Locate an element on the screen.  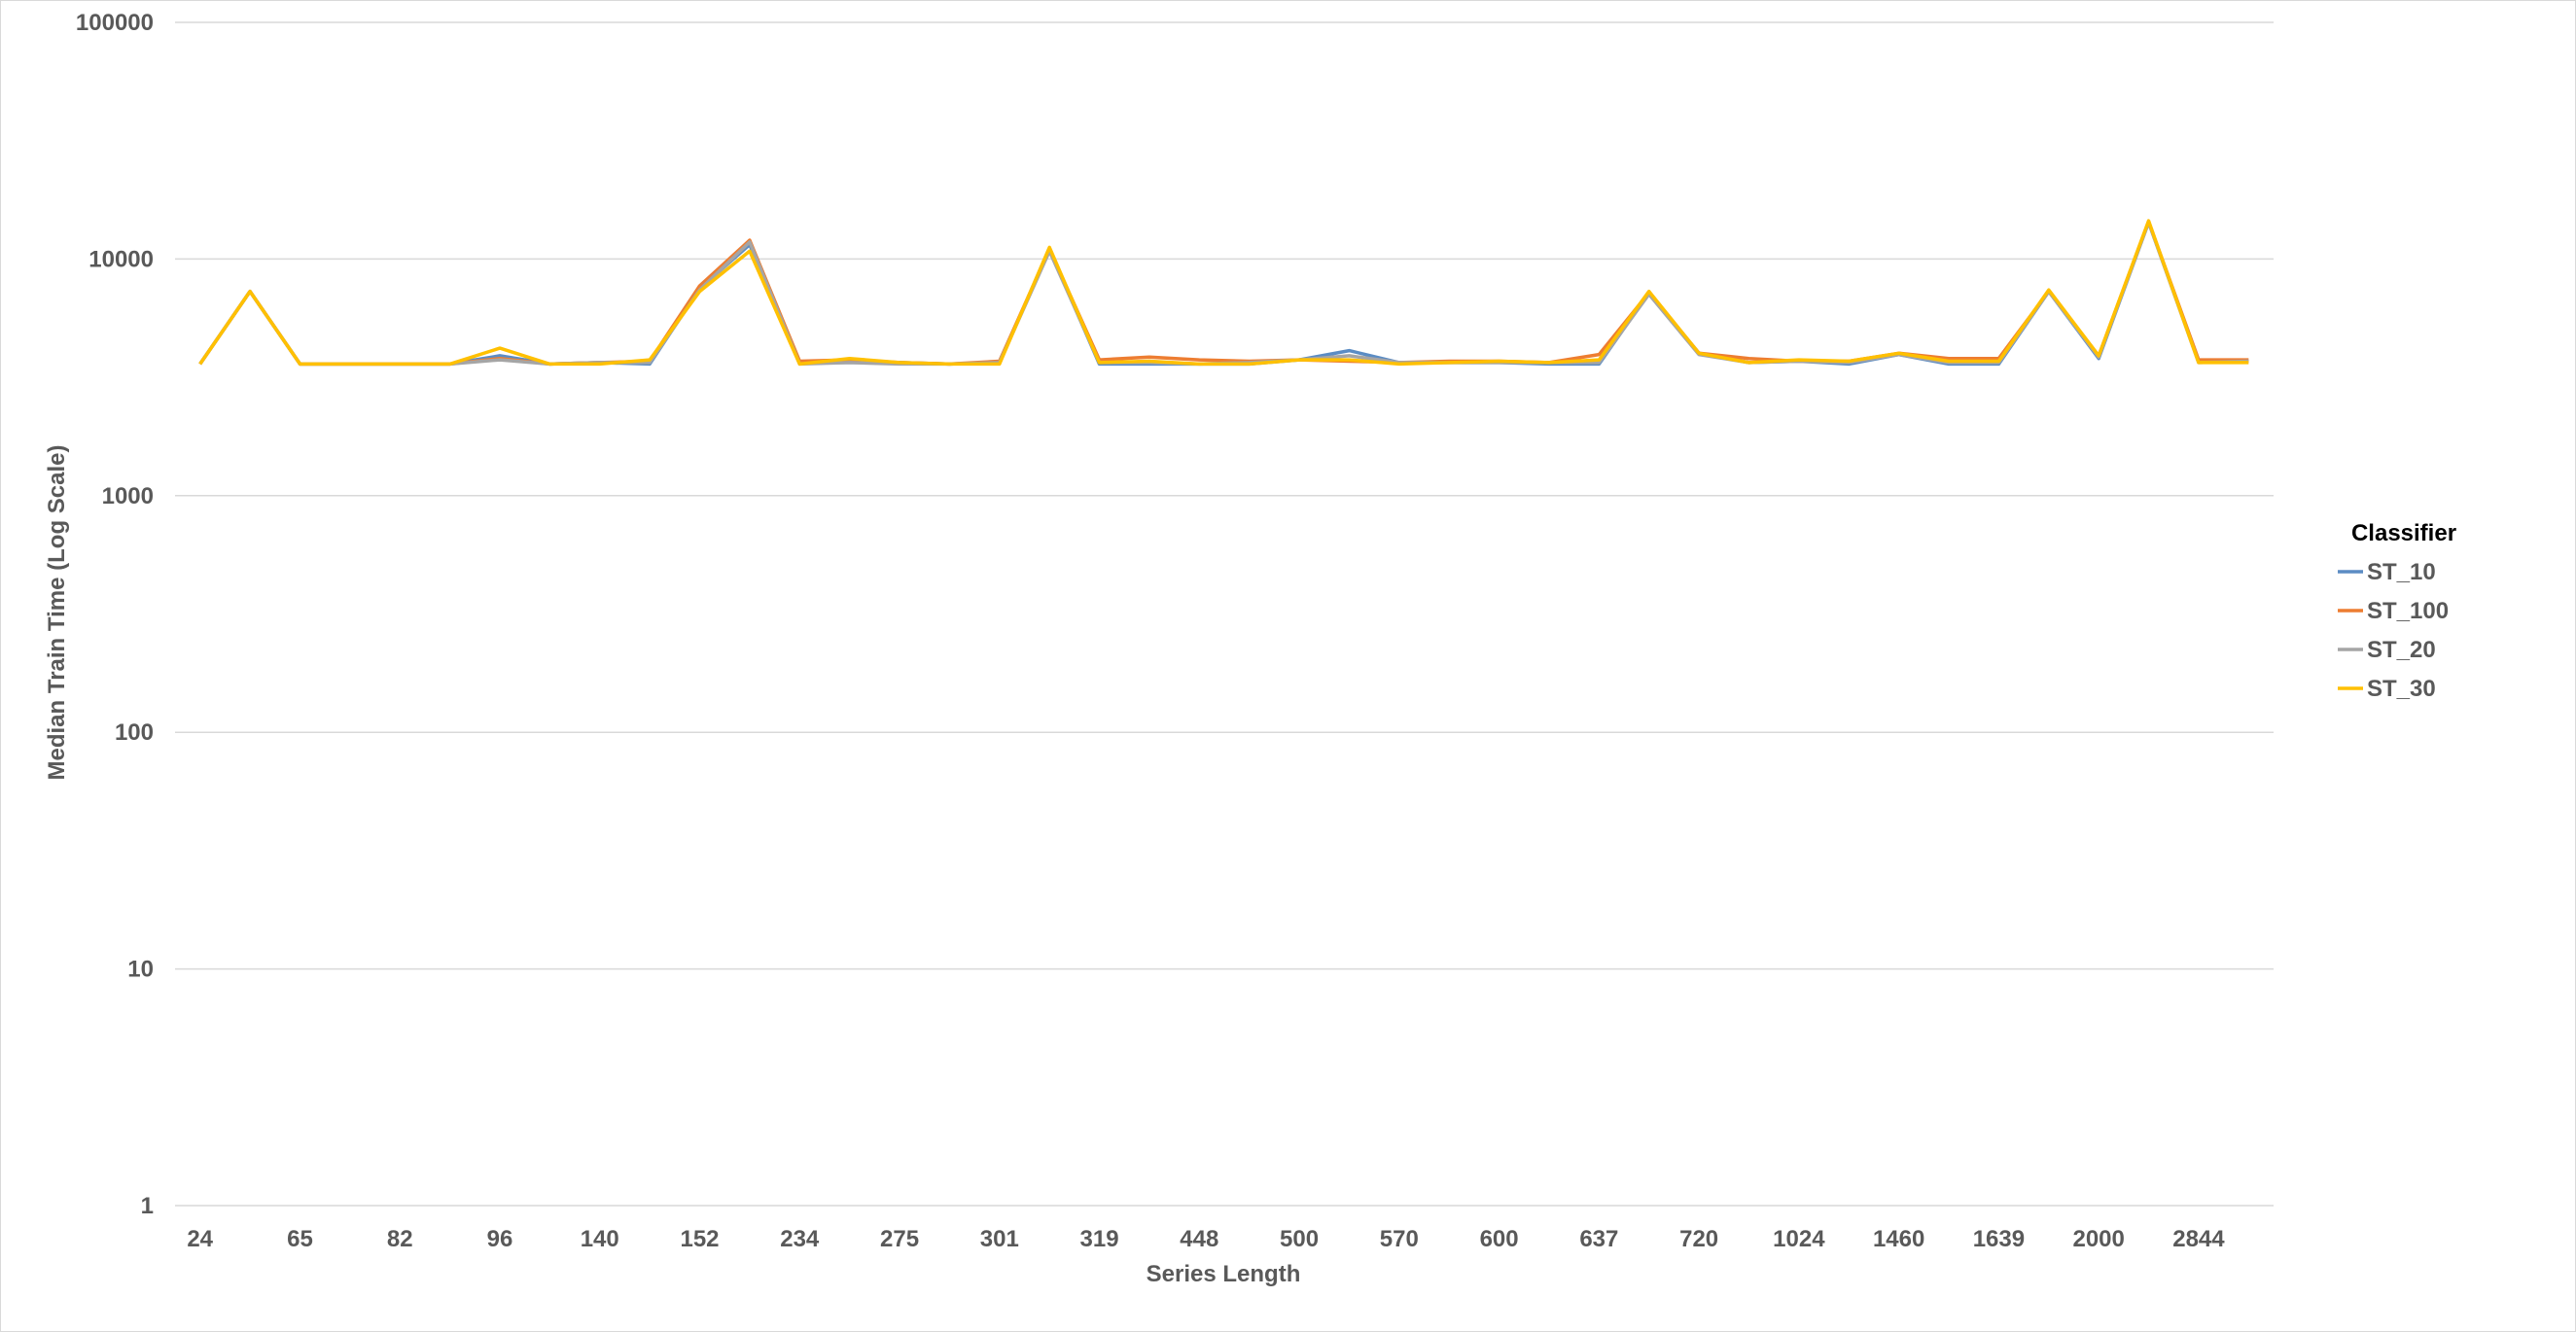
x-tick-label: 140 is located at coordinates (600, 1239).